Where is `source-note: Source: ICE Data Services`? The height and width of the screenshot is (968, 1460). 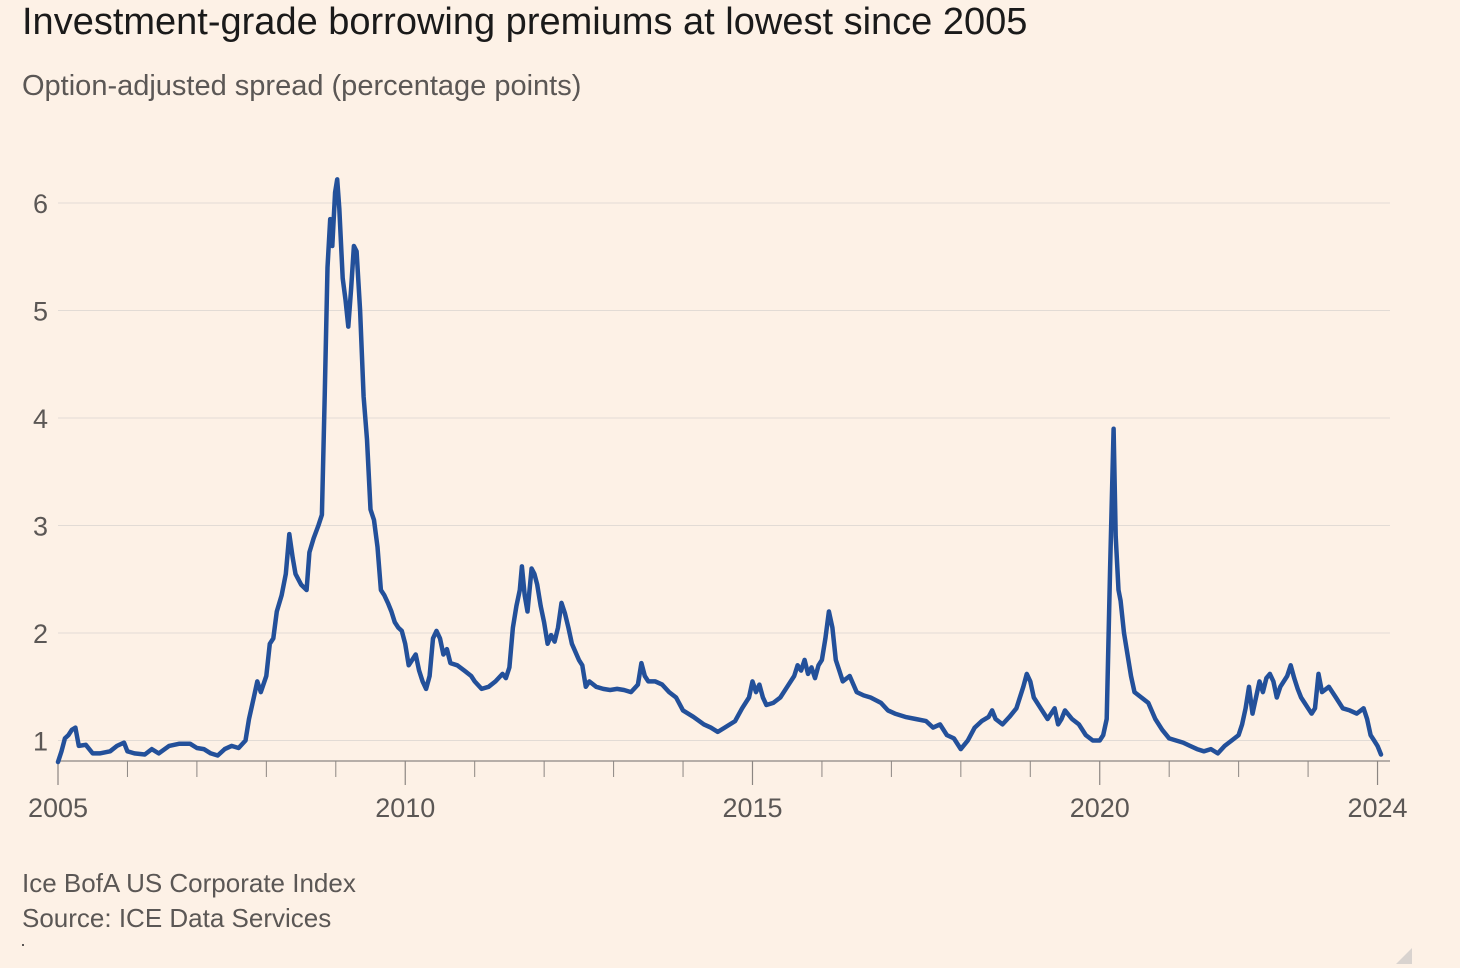 source-note: Source: ICE Data Services is located at coordinates (177, 918).